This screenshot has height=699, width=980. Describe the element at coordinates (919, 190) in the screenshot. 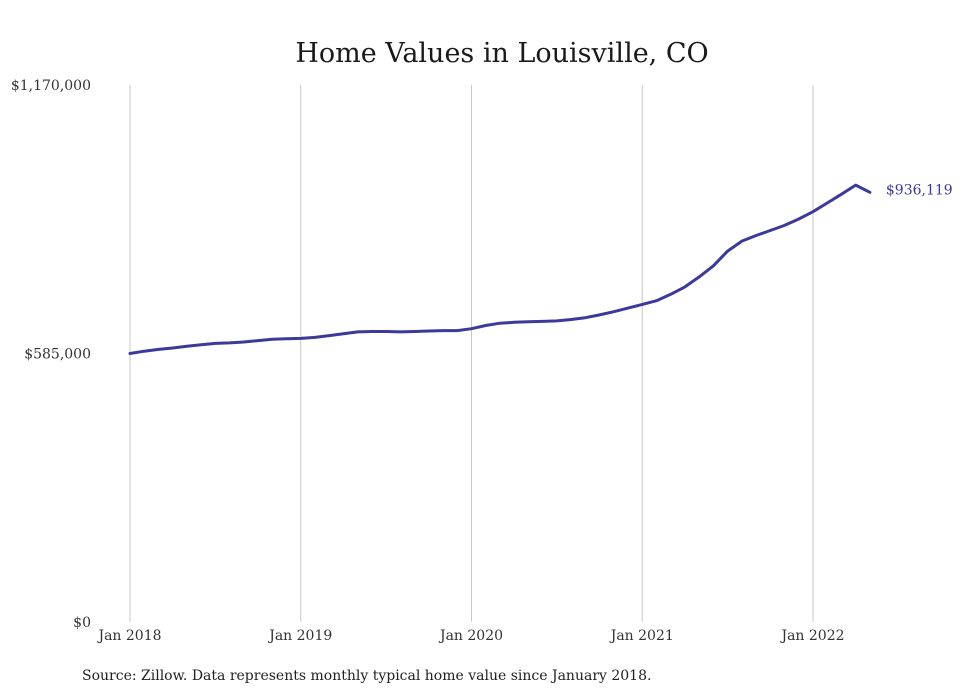

I see `end-value-label: $936,119` at that location.